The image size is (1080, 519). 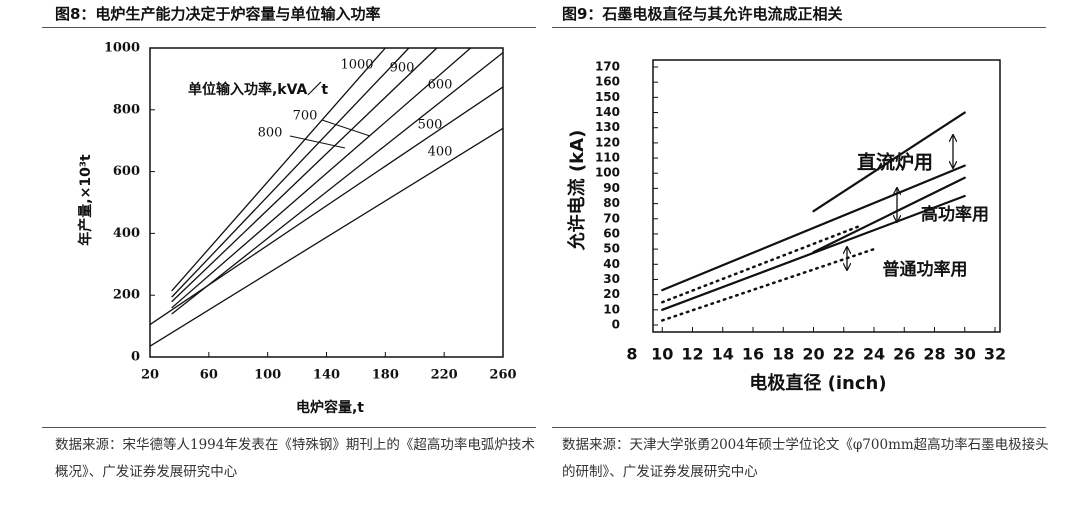 I want to click on y-tick-label: 90, so click(x=611, y=188).